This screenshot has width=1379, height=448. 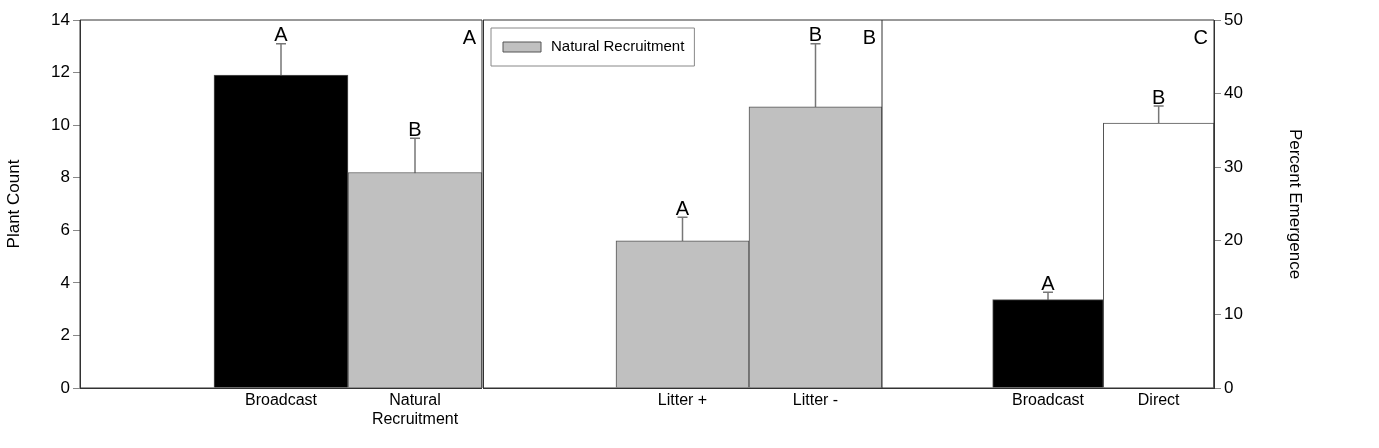 What do you see at coordinates (815, 400) in the screenshot?
I see `x-tick-label: Litter -` at bounding box center [815, 400].